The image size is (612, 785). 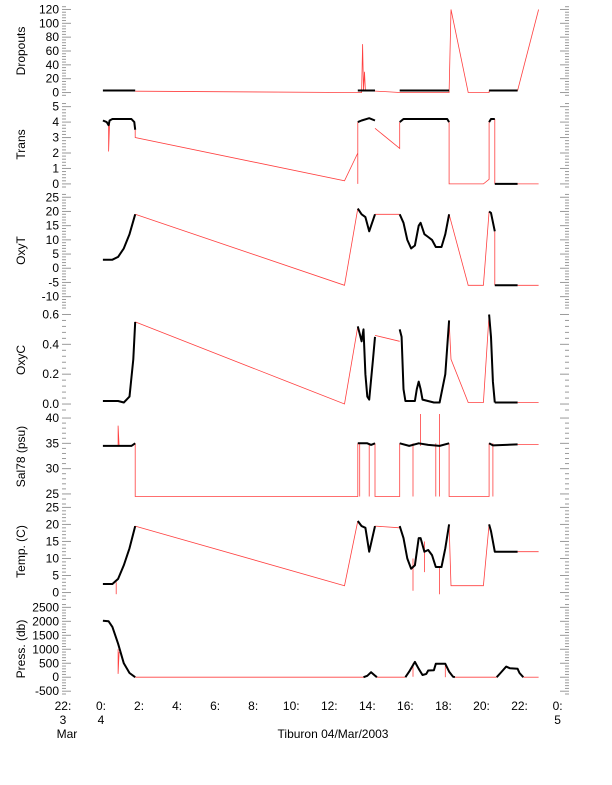 What do you see at coordinates (47, 691) in the screenshot?
I see `y-tick-label: -500` at bounding box center [47, 691].